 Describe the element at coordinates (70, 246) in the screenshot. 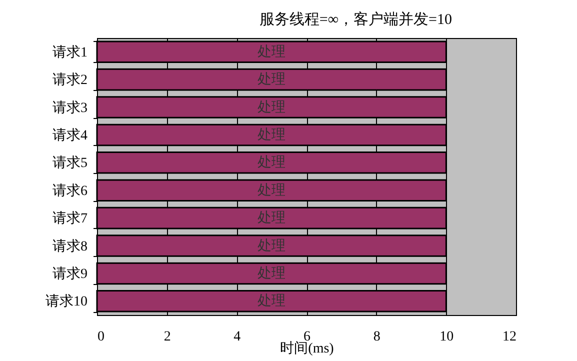

I see `y-tick-label: 请求8` at that location.